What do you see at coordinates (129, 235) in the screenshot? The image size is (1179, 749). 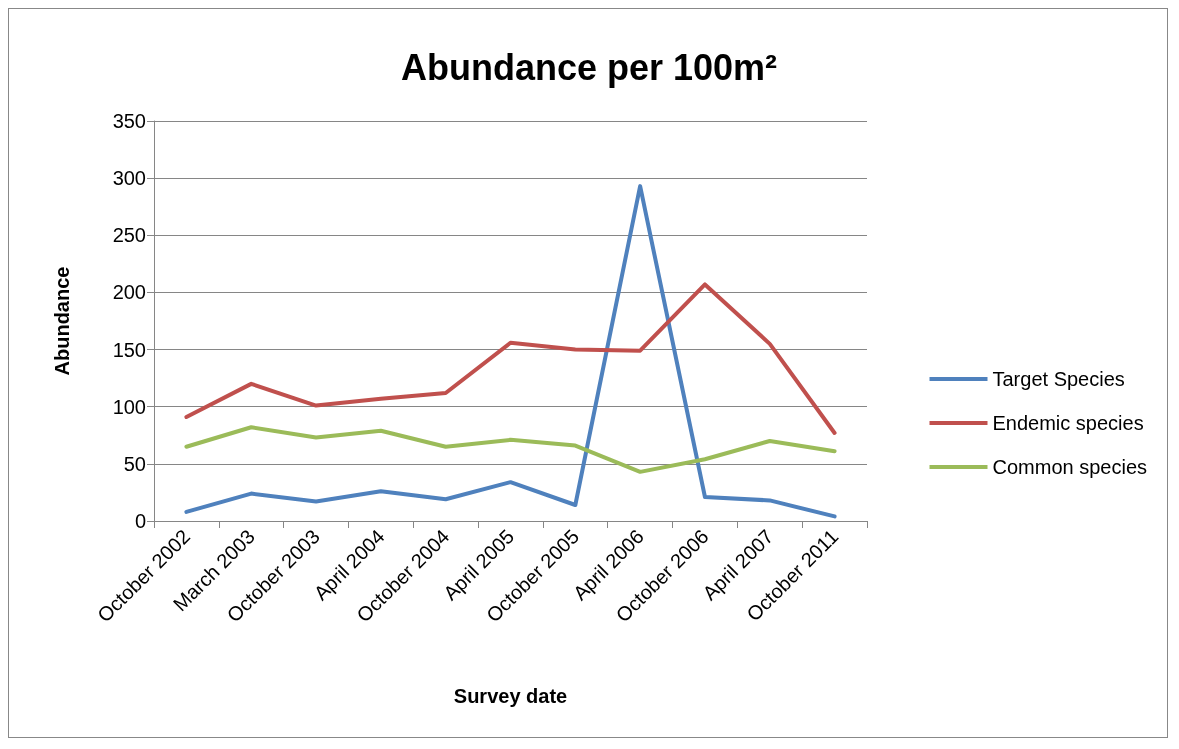 I see `y-tick-label: 250` at bounding box center [129, 235].